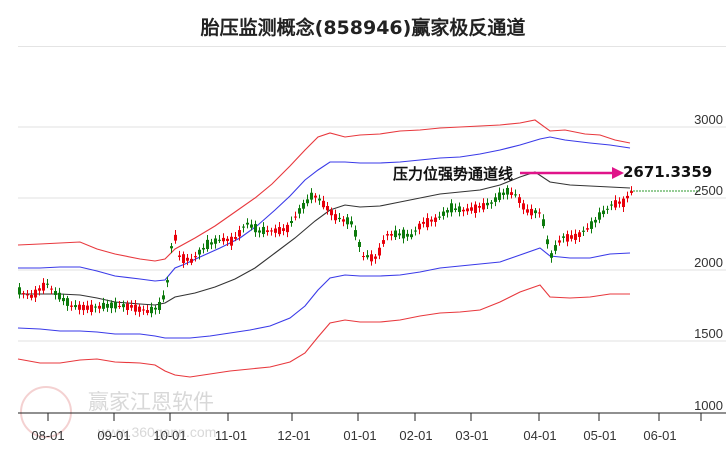 The width and height of the screenshot is (726, 450). Describe the element at coordinates (708, 119) in the screenshot. I see `y-tick-3000: 3000` at that location.